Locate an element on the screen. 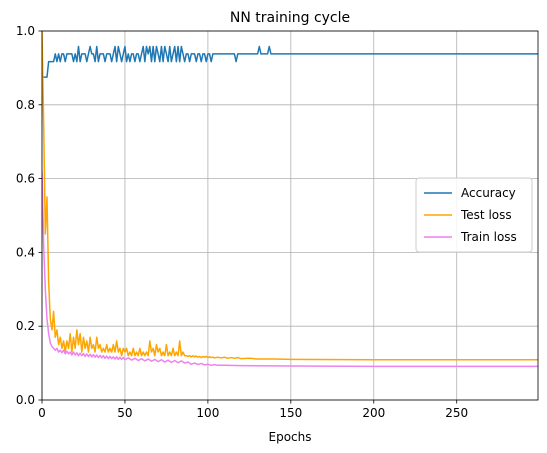 This screenshot has width=547, height=453. chart-title: NN training cycle is located at coordinates (290, 18).